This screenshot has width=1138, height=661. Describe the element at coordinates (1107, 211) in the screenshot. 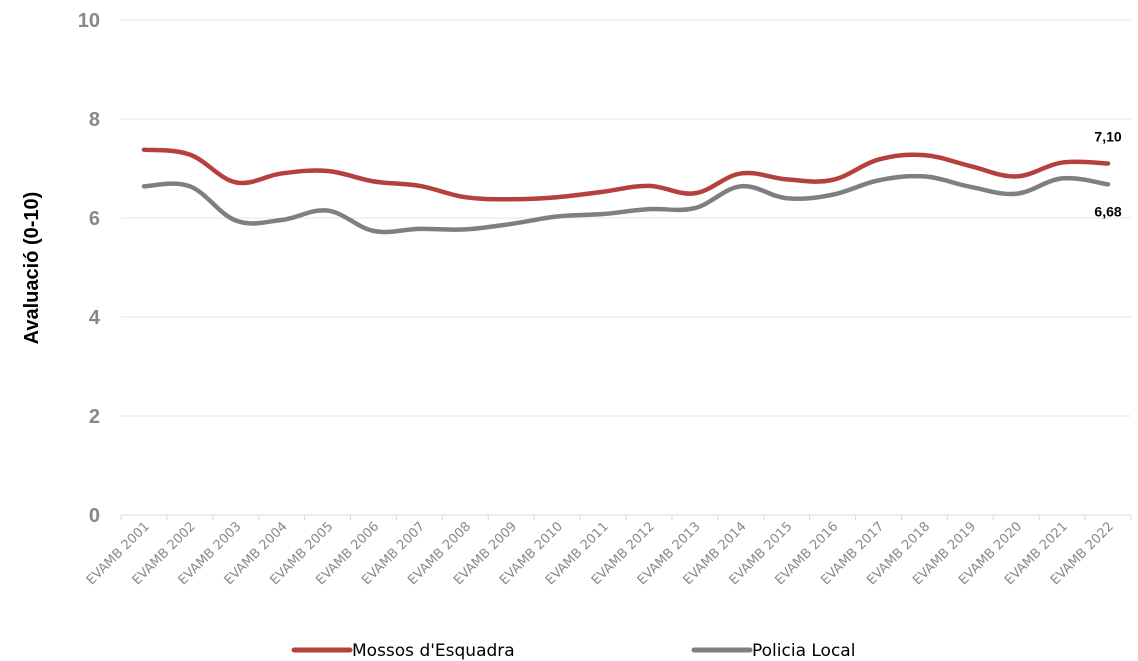

I see `data-label-end: 6,68` at that location.